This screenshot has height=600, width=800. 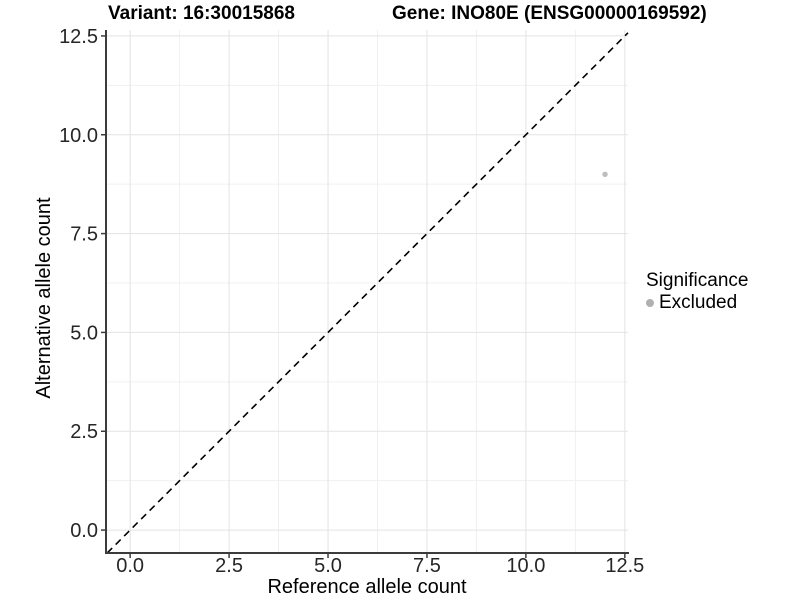 I want to click on y-tick-label: 10.0, so click(x=78, y=136).